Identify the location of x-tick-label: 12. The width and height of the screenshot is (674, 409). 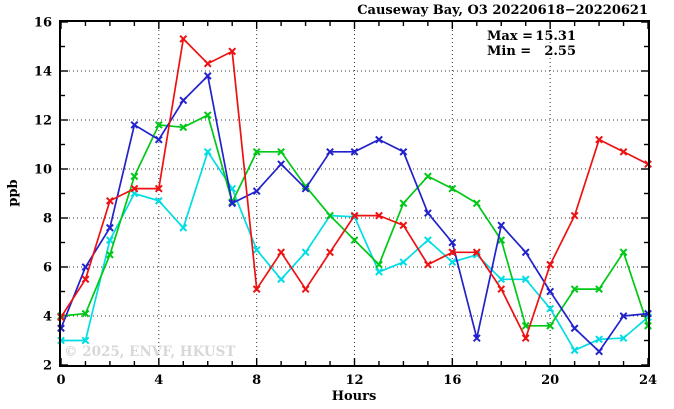
(354, 380).